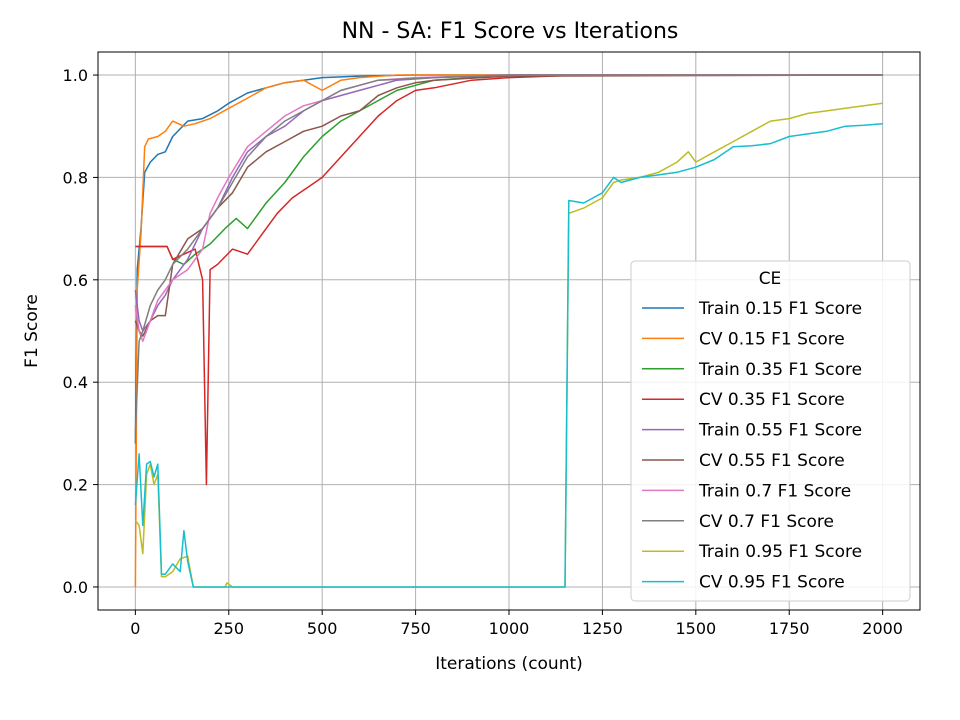 Image resolution: width=960 pixels, height=720 pixels. I want to click on y-tick-label: 1.0, so click(75, 75).